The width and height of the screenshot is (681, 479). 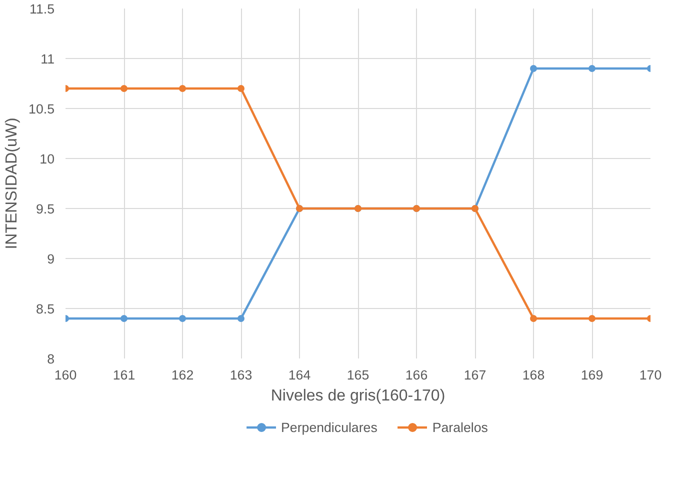 I want to click on x-axis-title: Niveles de gris(160-170), so click(x=358, y=396).